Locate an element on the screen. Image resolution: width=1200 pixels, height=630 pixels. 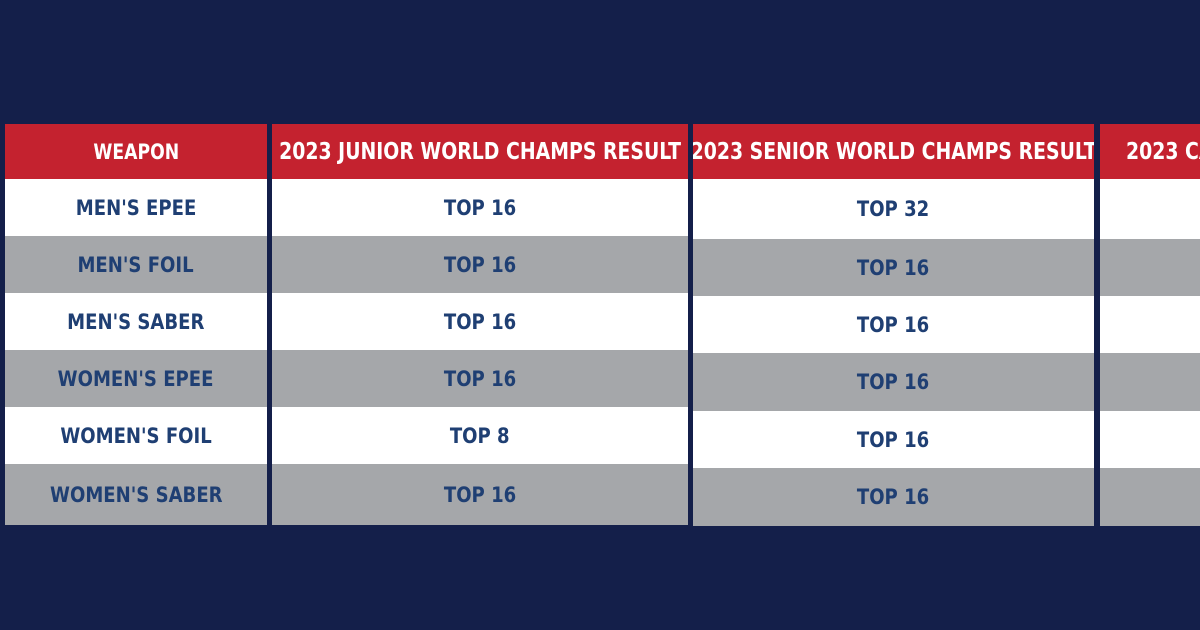
junior-header: 2023 JUNIOR WORLD CHAMPS RESULT is located at coordinates (480, 151).